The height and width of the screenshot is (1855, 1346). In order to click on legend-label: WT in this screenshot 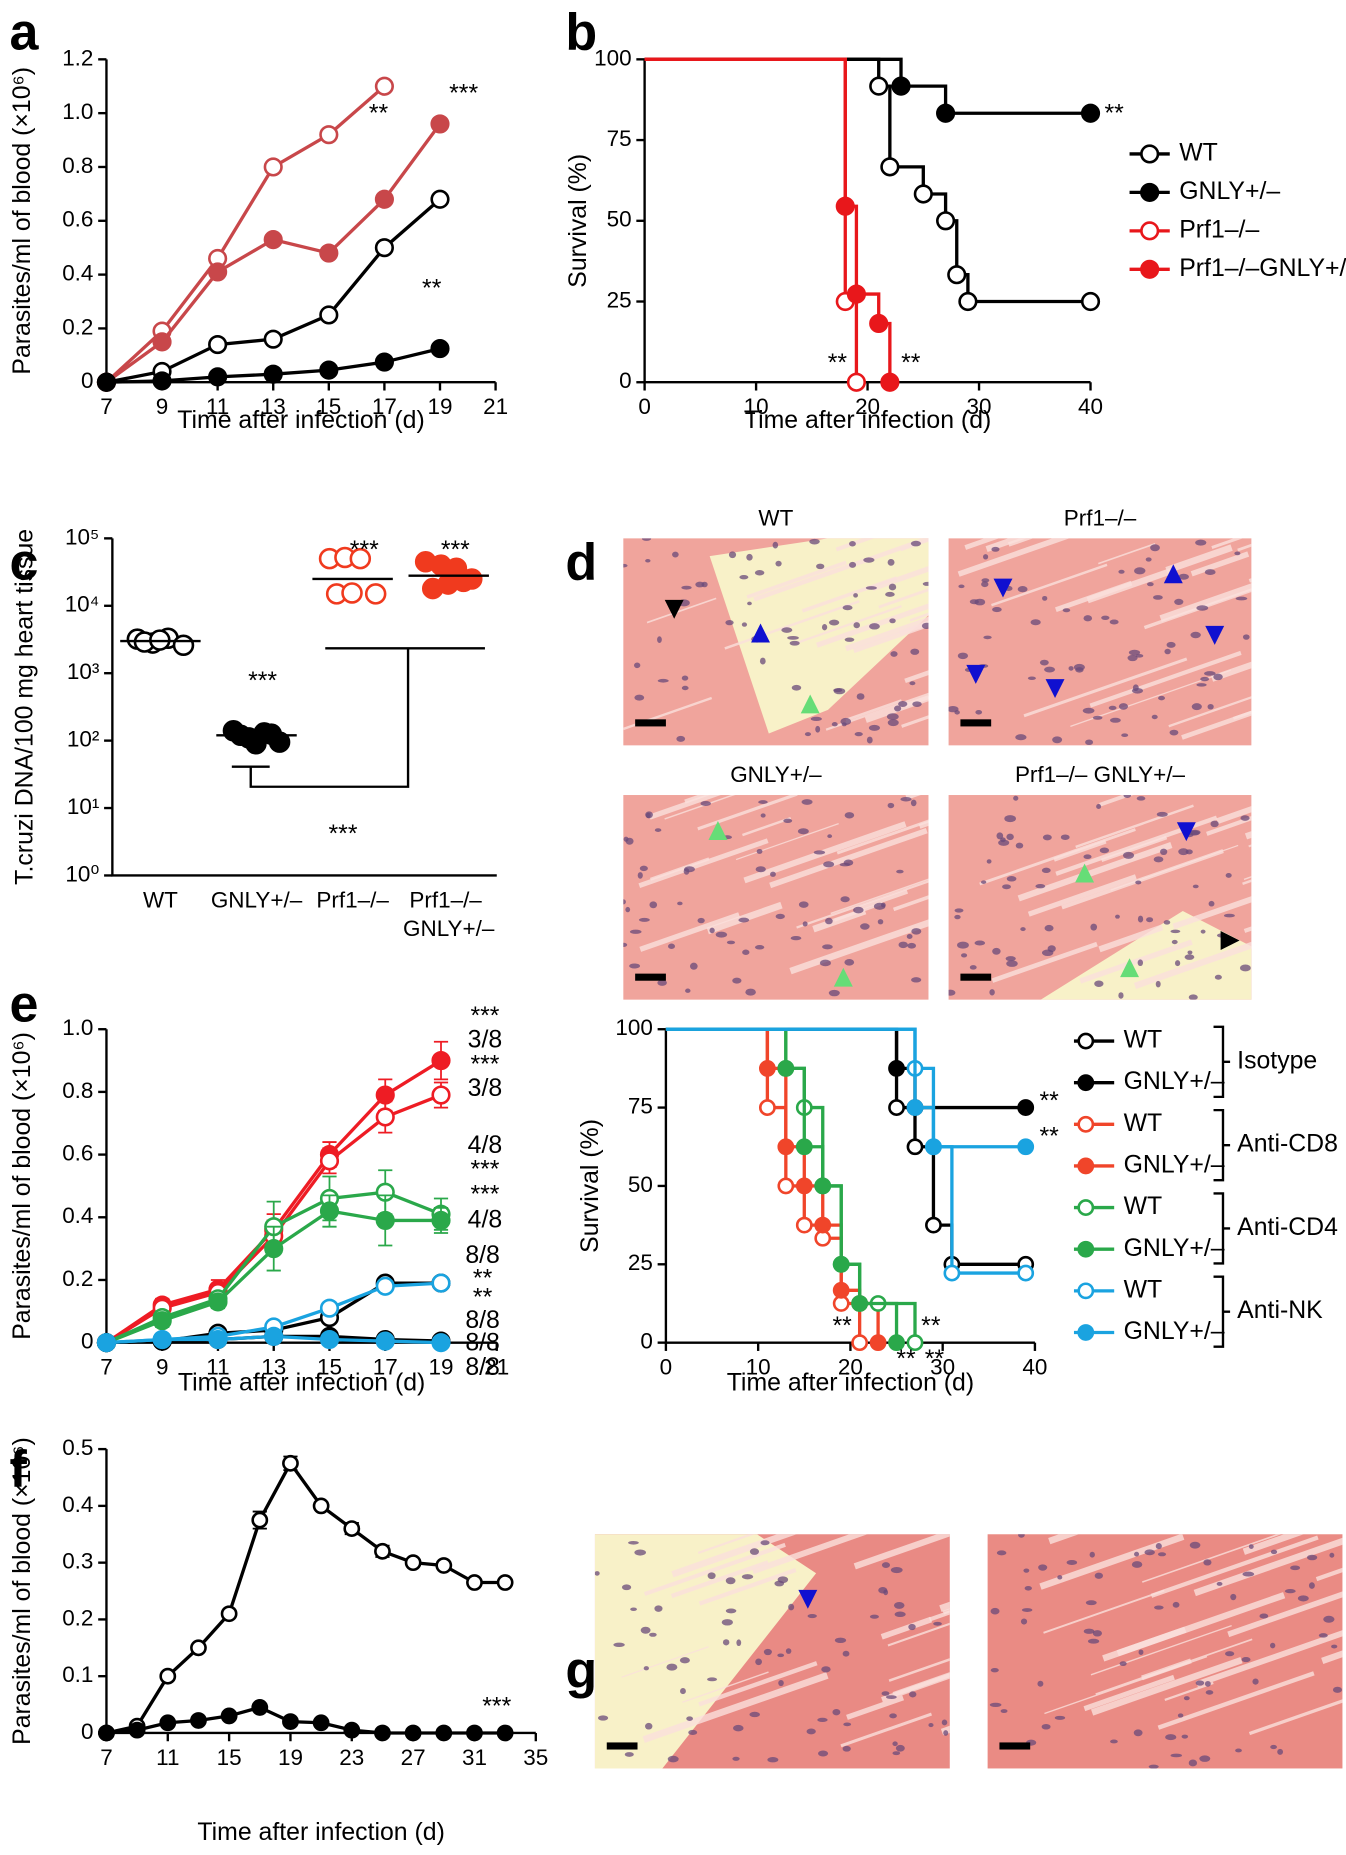, I will do `click(1143, 1040)`.